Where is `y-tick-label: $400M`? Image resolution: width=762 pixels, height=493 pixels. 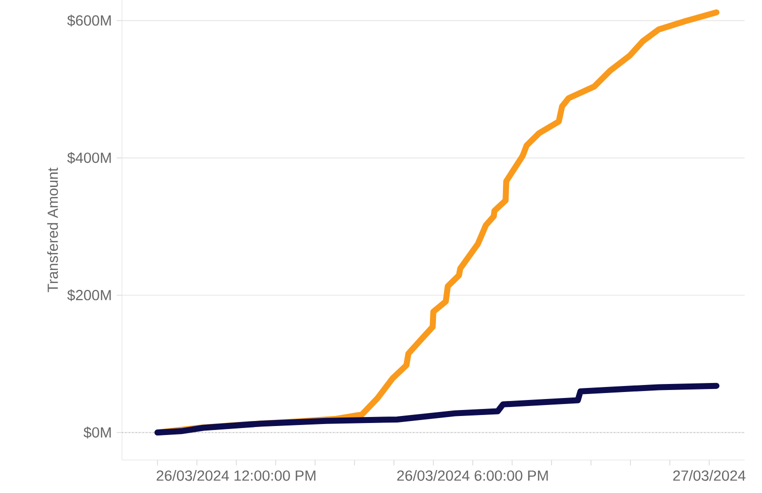 y-tick-label: $400M is located at coordinates (89, 158).